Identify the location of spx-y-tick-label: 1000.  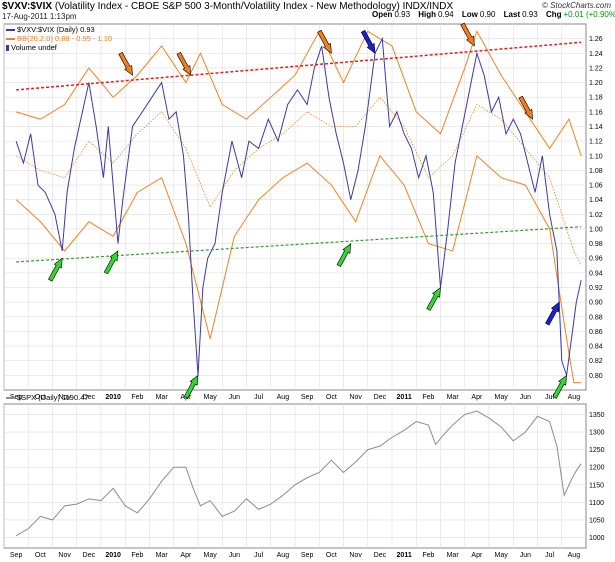
(597, 538).